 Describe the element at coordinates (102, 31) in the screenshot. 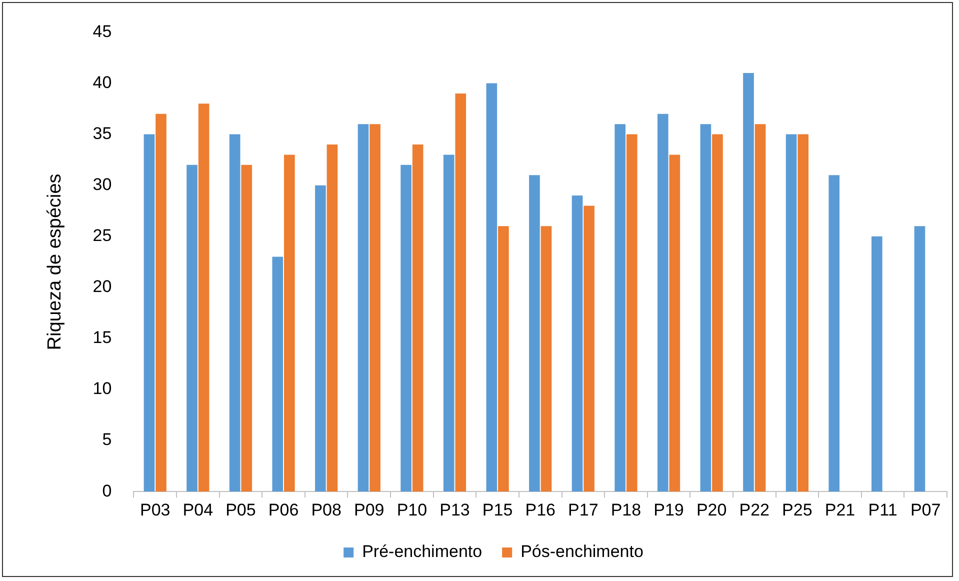

I see `y-tick-label: 45` at that location.